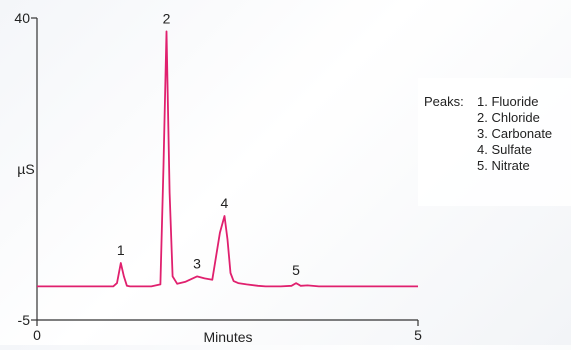 The height and width of the screenshot is (350, 571). What do you see at coordinates (121, 250) in the screenshot?
I see `peak-label: 1` at bounding box center [121, 250].